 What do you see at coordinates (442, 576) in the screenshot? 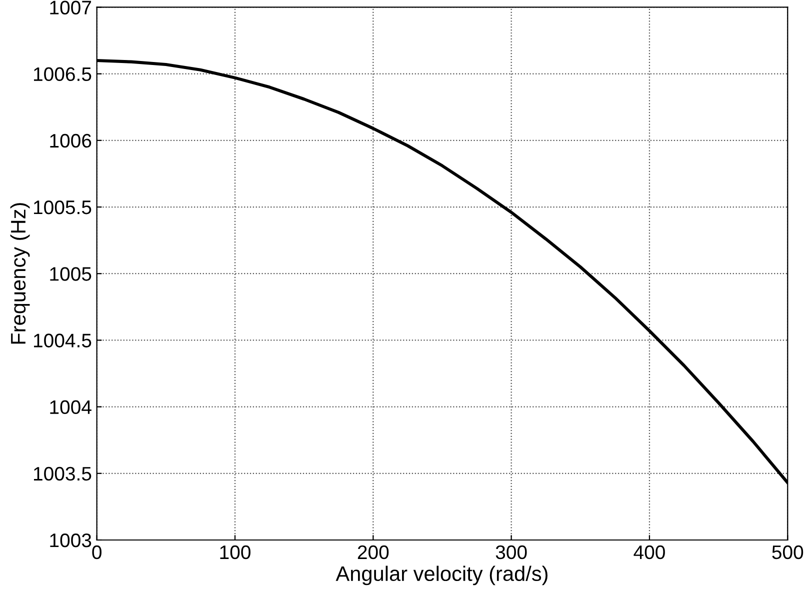
I see `x-axis-title: Angular velocity (rad/s)` at bounding box center [442, 576].